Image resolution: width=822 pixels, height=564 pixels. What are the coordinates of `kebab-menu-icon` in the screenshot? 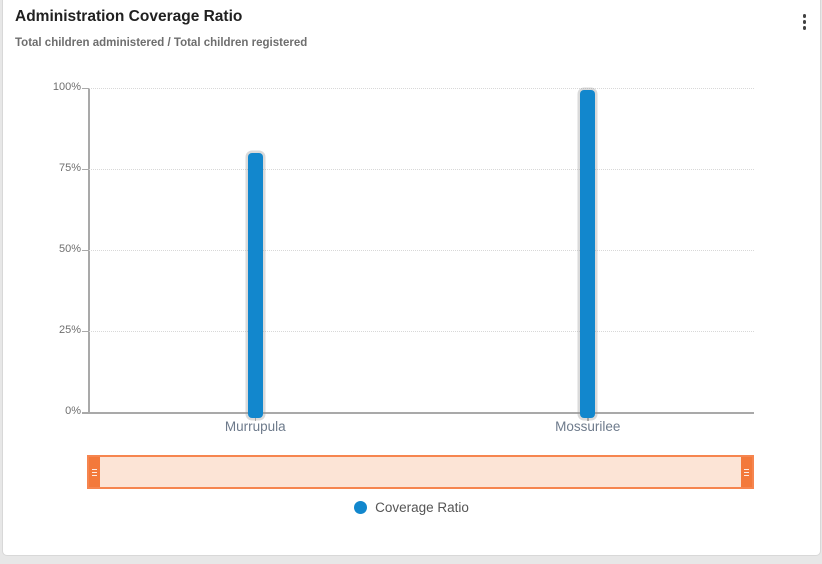 It's located at (805, 22).